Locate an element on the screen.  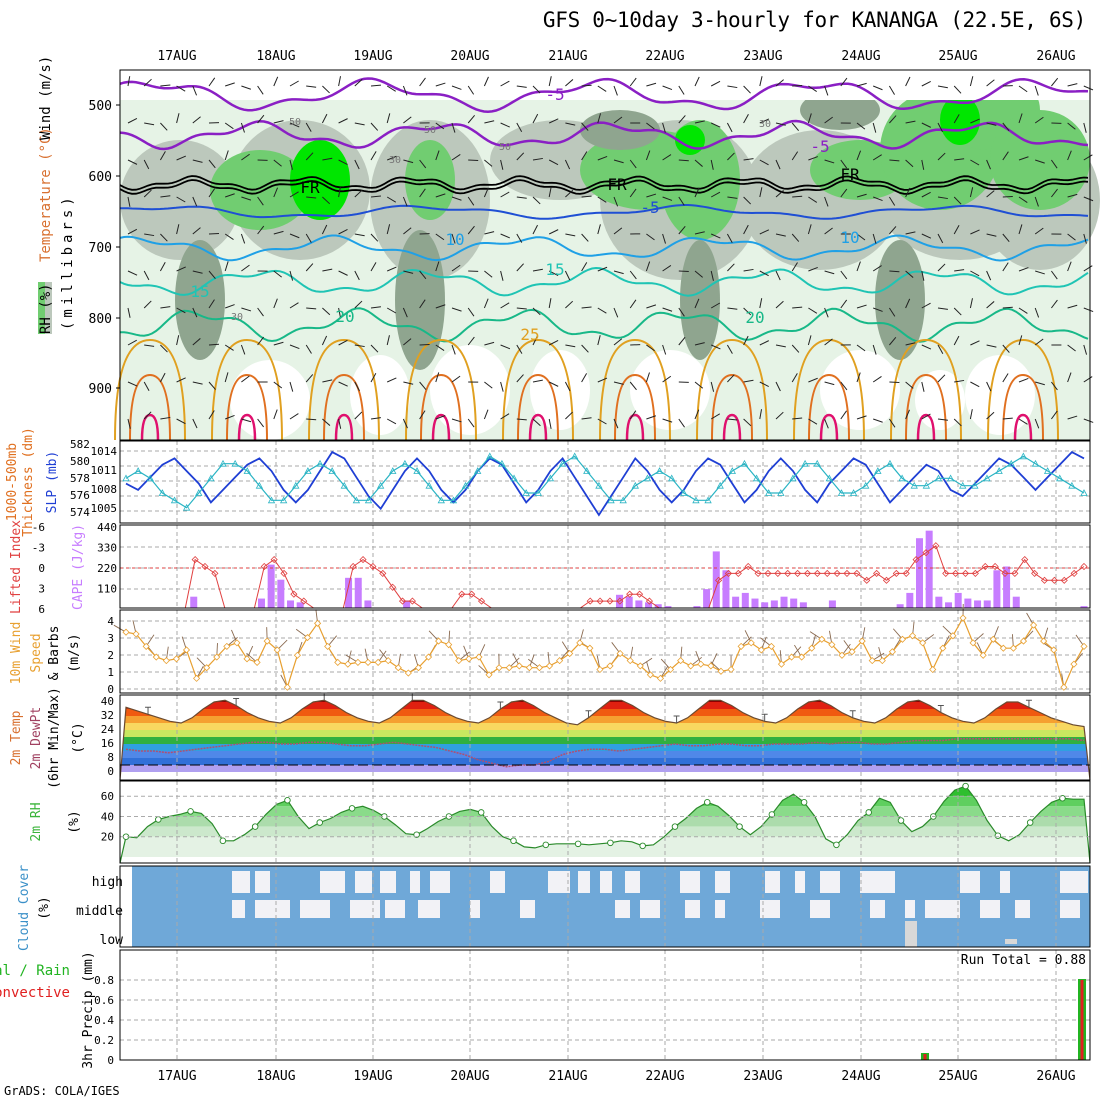
thickness-tick: 582 is located at coordinates (80, 444).